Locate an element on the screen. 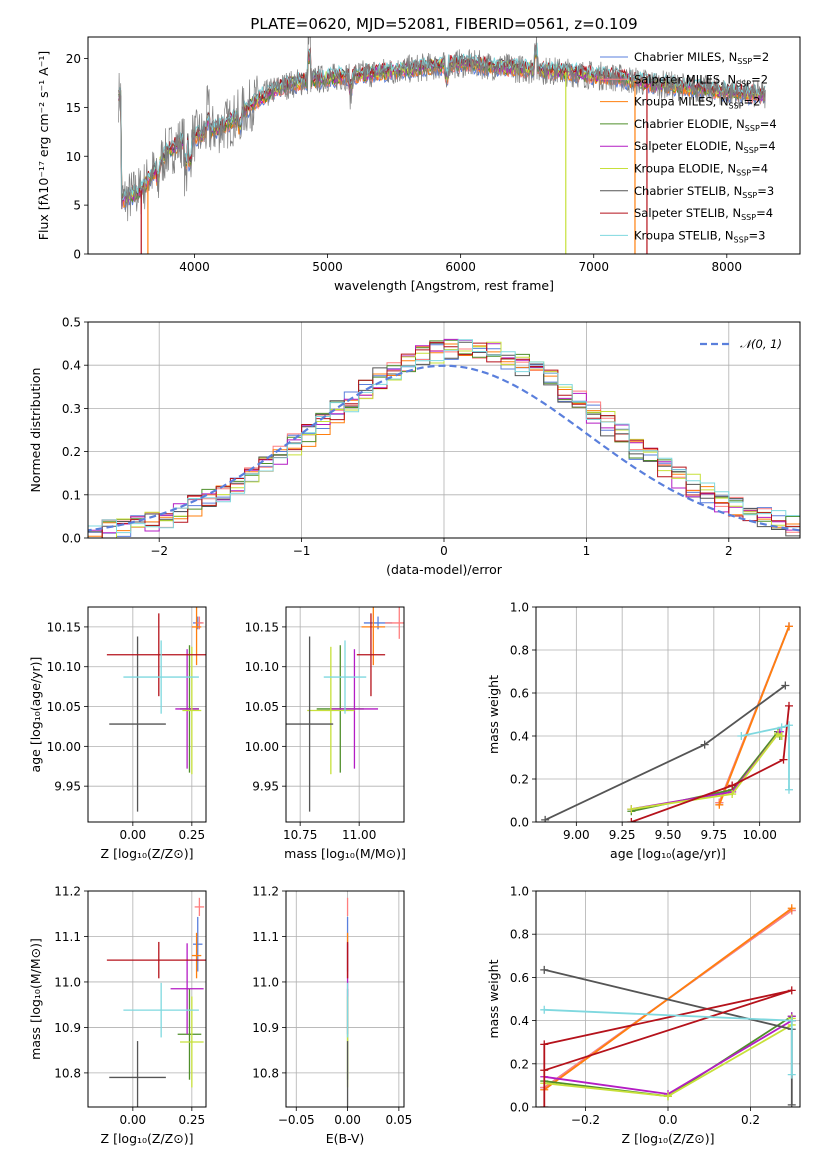  legend-label: Chabrier MILES, N is located at coordinates (685, 57).